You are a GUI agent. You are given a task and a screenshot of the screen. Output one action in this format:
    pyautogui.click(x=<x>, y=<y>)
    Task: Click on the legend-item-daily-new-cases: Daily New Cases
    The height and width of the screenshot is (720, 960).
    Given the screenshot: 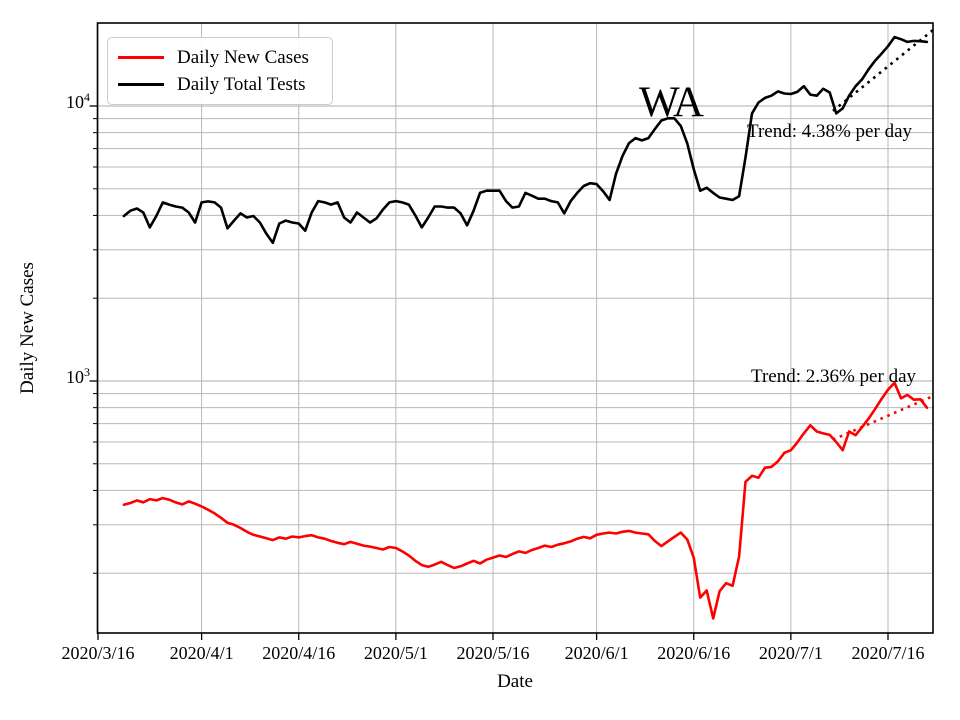 What is the action you would take?
    pyautogui.click(x=220, y=57)
    